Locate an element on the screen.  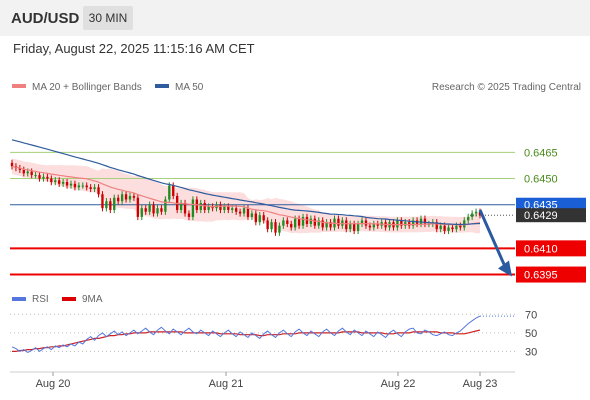
forecast-arrow-head is located at coordinates (505, 268).